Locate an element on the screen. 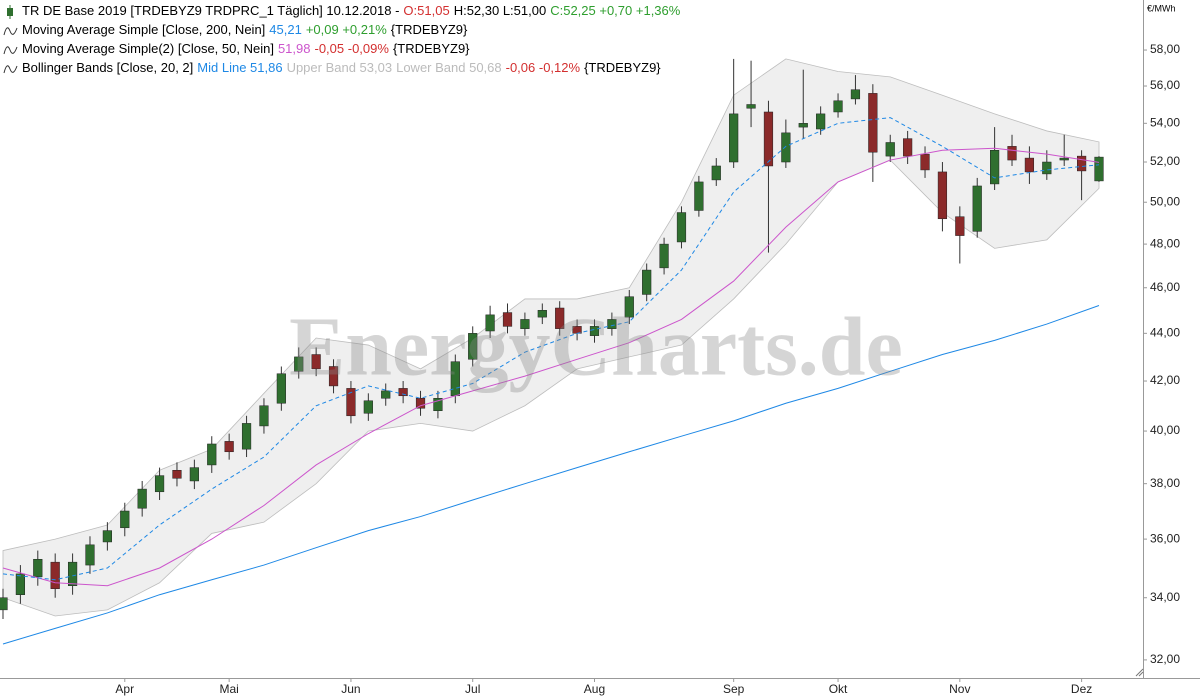  x-tick-label: Okt is located at coordinates (838, 689).